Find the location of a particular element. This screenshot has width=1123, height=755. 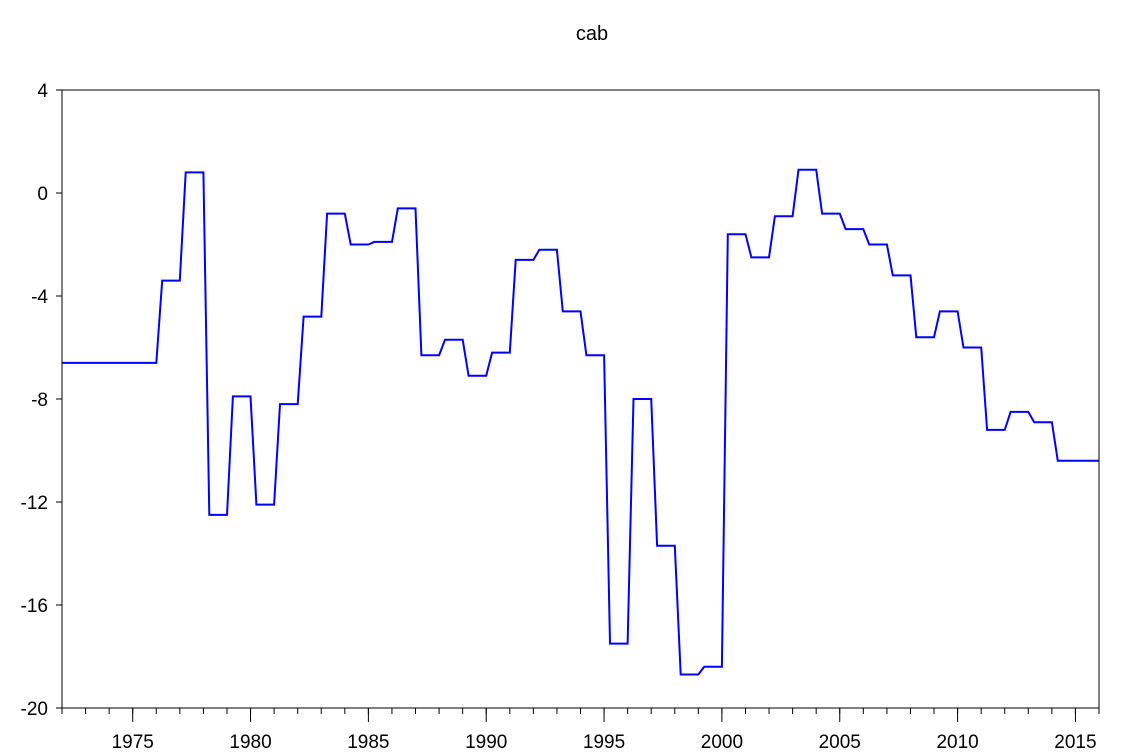

x-tick-label: 1990 is located at coordinates (486, 742).